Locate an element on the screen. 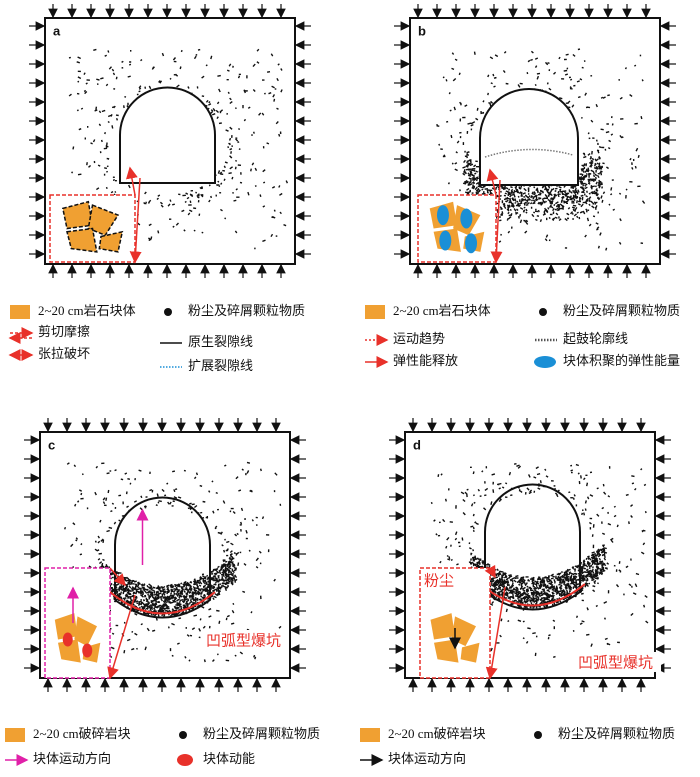 The width and height of the screenshot is (700, 777). legend-label: 运动趋势 is located at coordinates (419, 338).